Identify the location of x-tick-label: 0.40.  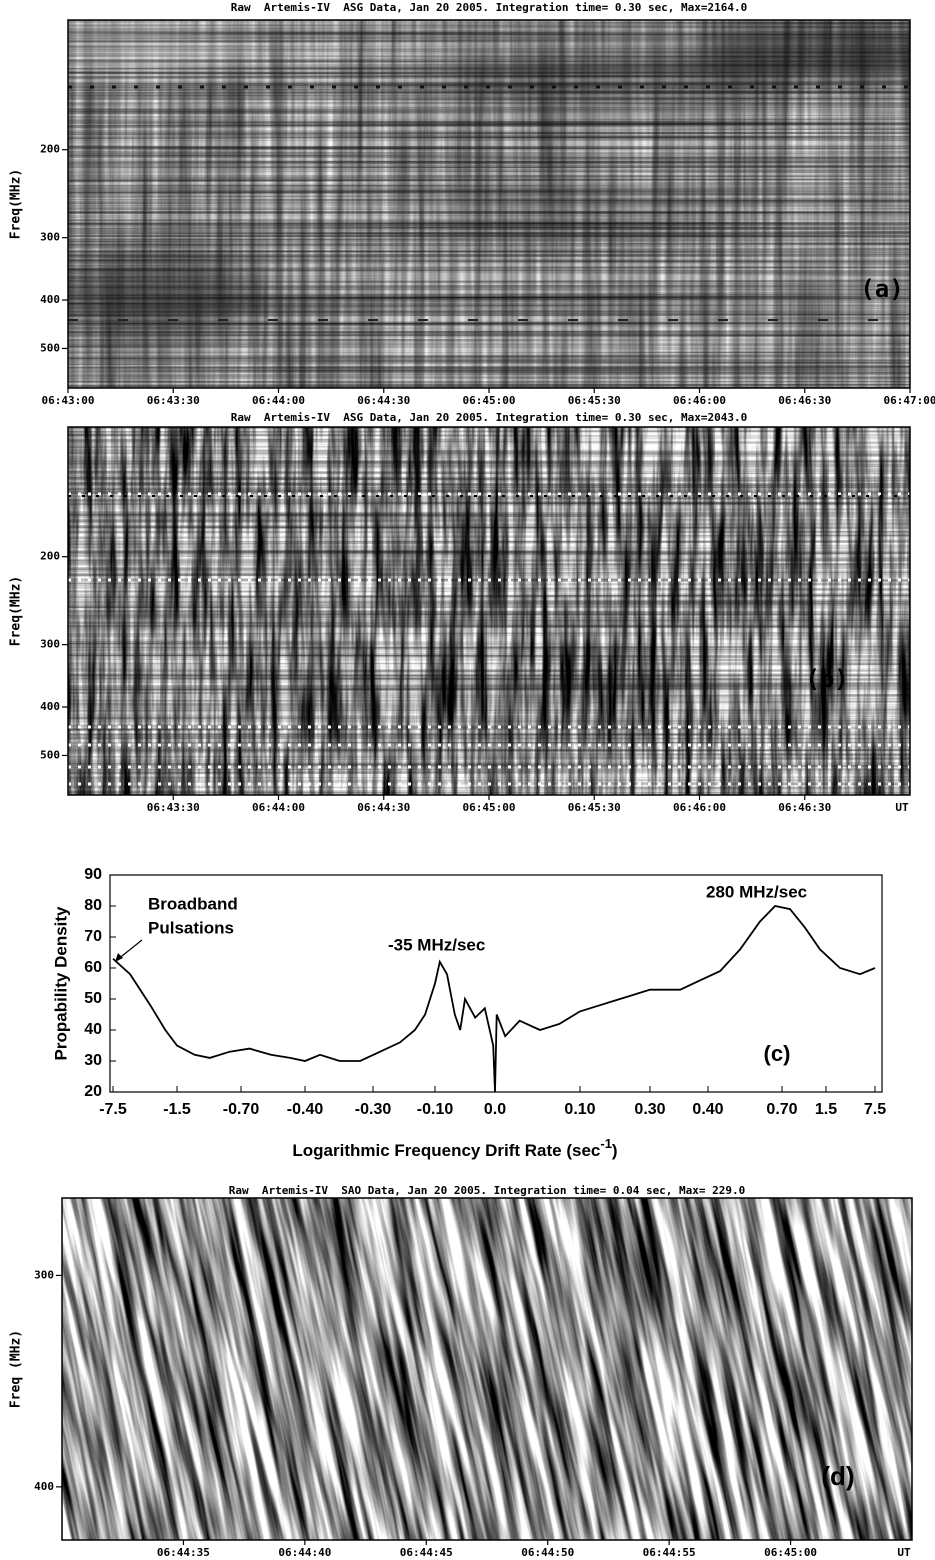
(707, 1109).